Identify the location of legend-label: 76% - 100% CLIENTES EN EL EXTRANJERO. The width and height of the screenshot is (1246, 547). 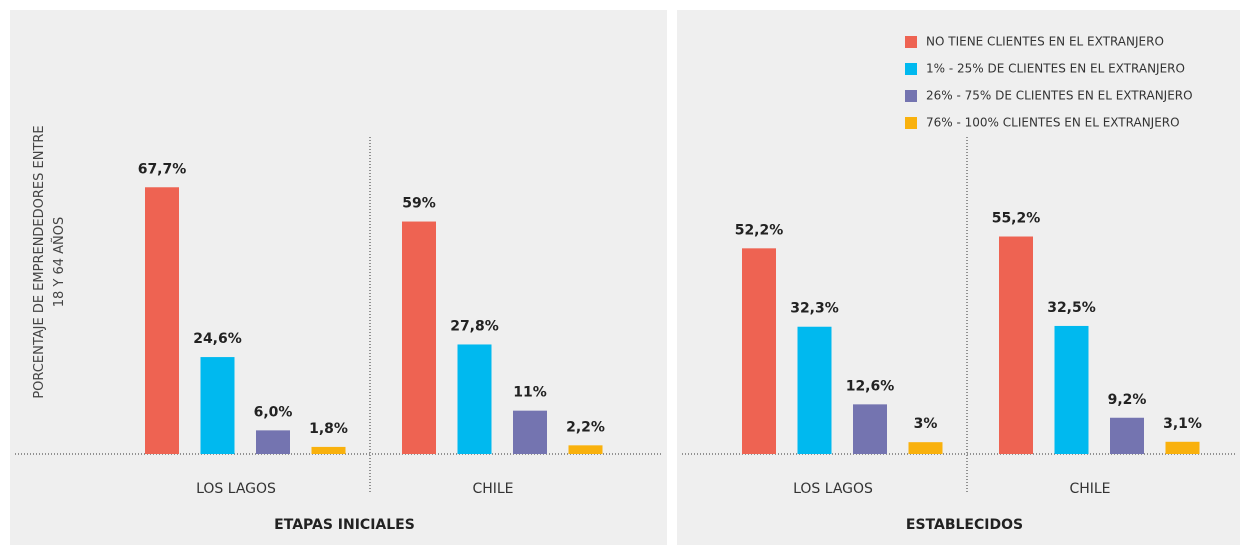
(1053, 123).